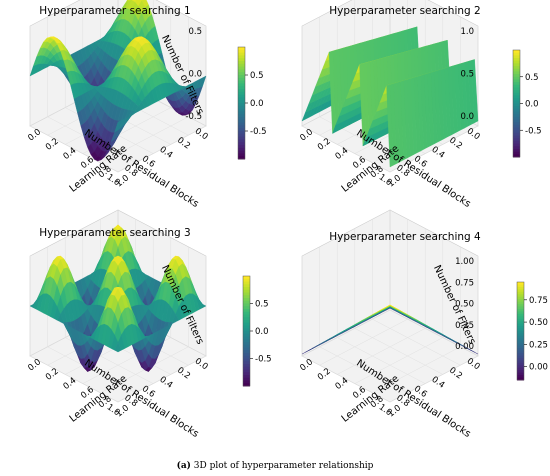 This screenshot has height=476, width=550. Describe the element at coordinates (262, 332) in the screenshot. I see `colorbar-tick-label: 0.0` at that location.